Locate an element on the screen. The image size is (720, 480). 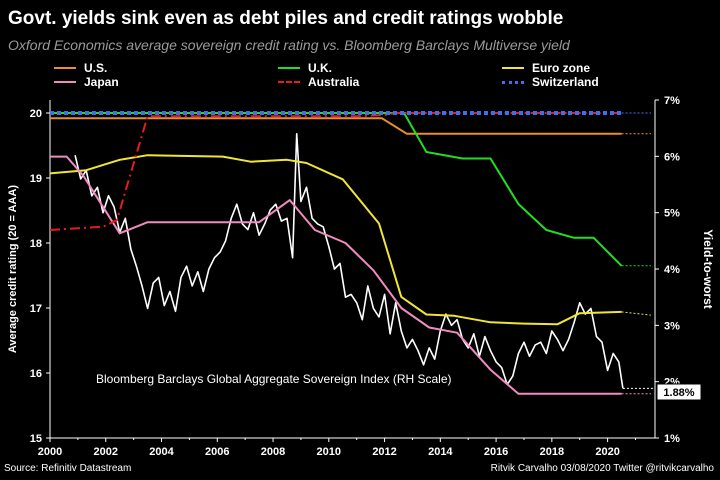
y-left-tick-label: 15 is located at coordinates (36, 439).